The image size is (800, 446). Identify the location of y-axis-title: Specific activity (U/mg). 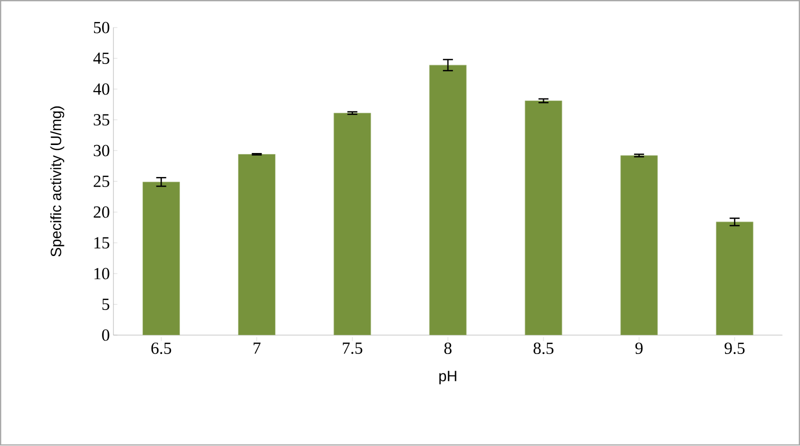
(57, 181).